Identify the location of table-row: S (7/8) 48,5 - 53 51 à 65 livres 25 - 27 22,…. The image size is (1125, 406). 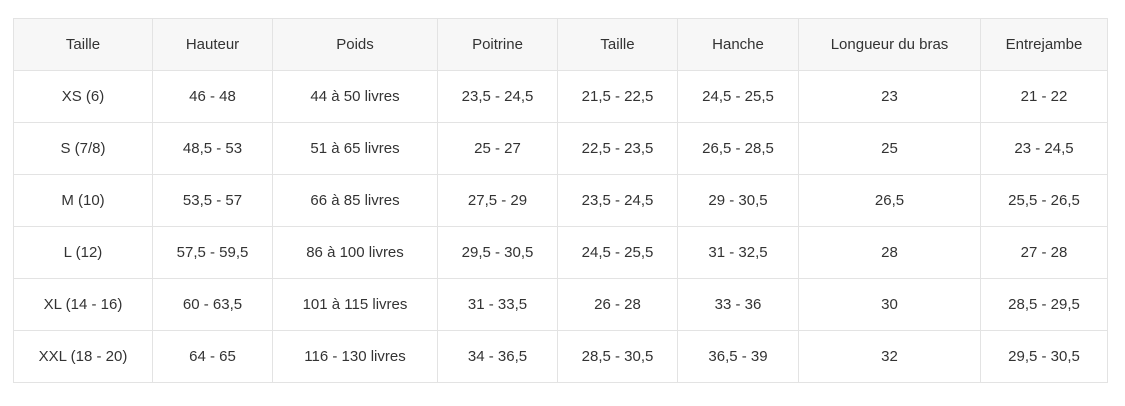
(560, 148).